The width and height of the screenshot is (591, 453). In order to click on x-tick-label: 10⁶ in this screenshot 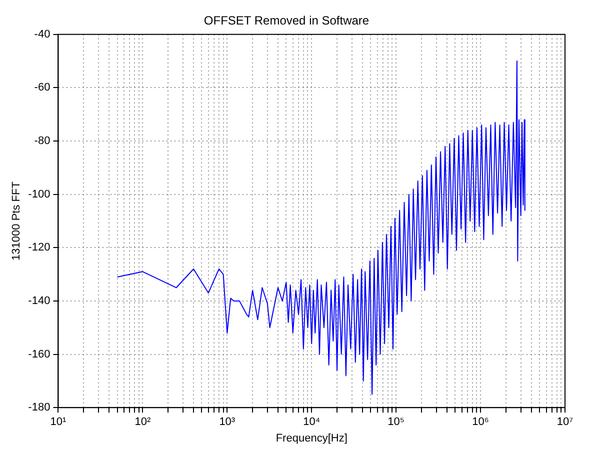, I will do `click(480, 422)`.